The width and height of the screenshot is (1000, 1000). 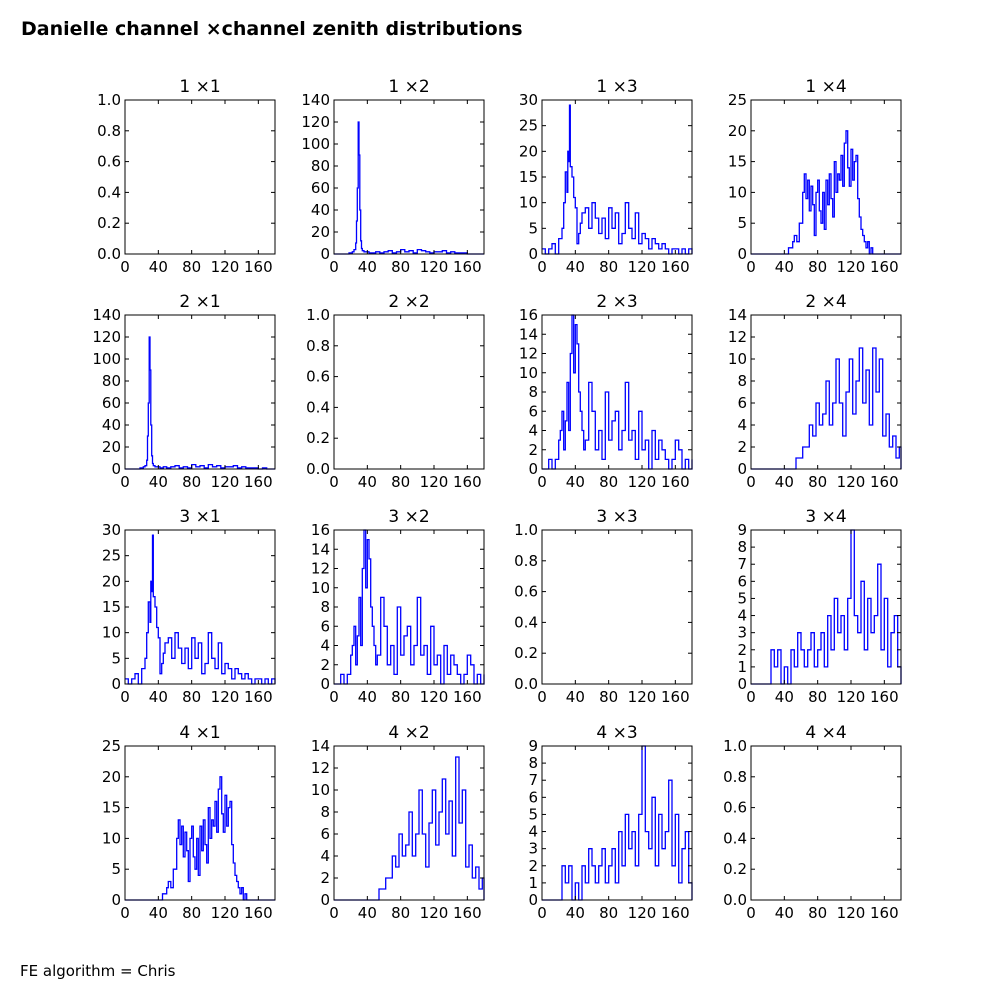 What do you see at coordinates (116, 869) in the screenshot?
I see `y-tick-label: 5` at bounding box center [116, 869].